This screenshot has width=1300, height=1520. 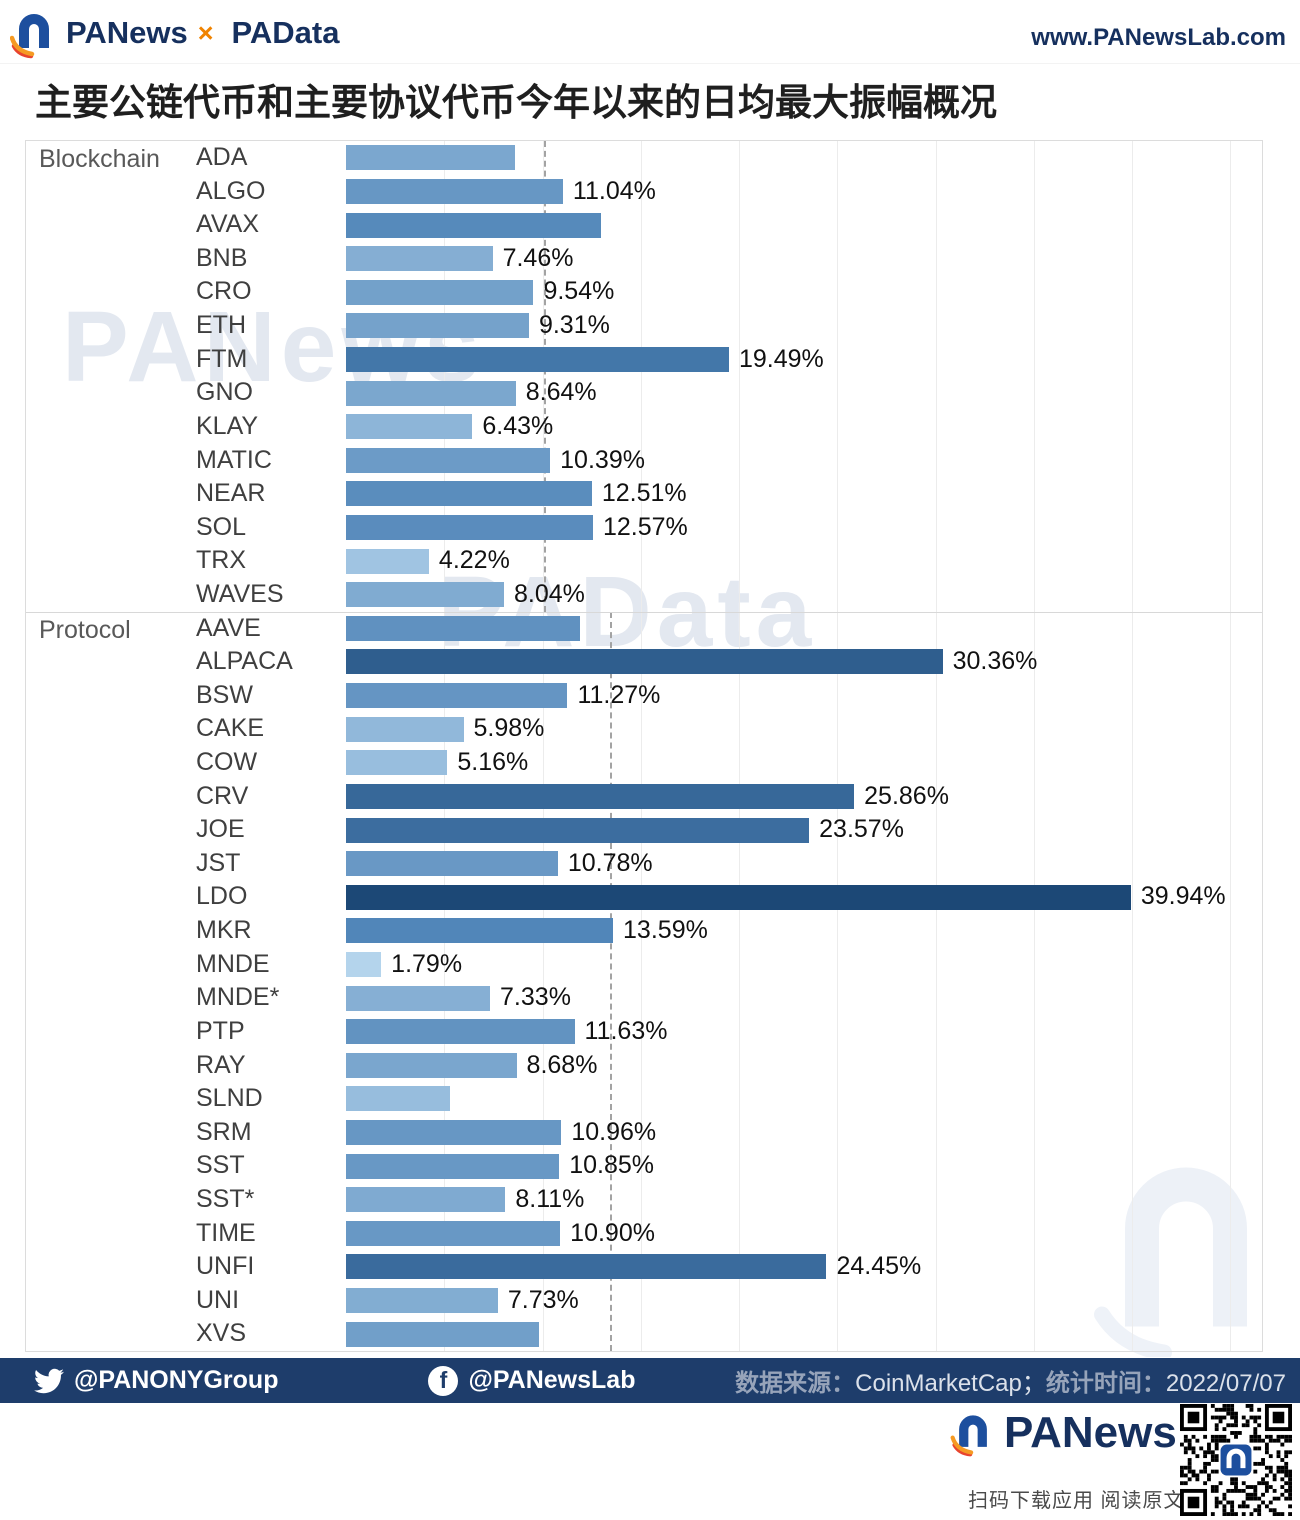 I want to click on bar-ETH, so click(x=437, y=326).